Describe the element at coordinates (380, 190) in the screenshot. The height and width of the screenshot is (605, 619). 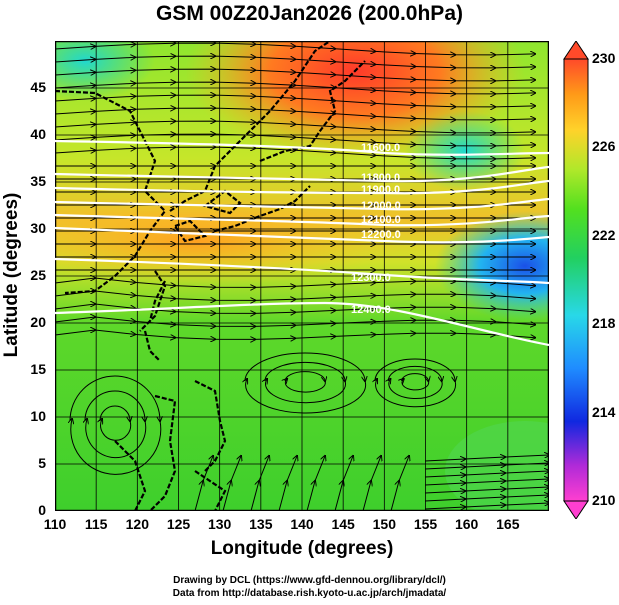
I see `contour-label: 11900.0` at that location.